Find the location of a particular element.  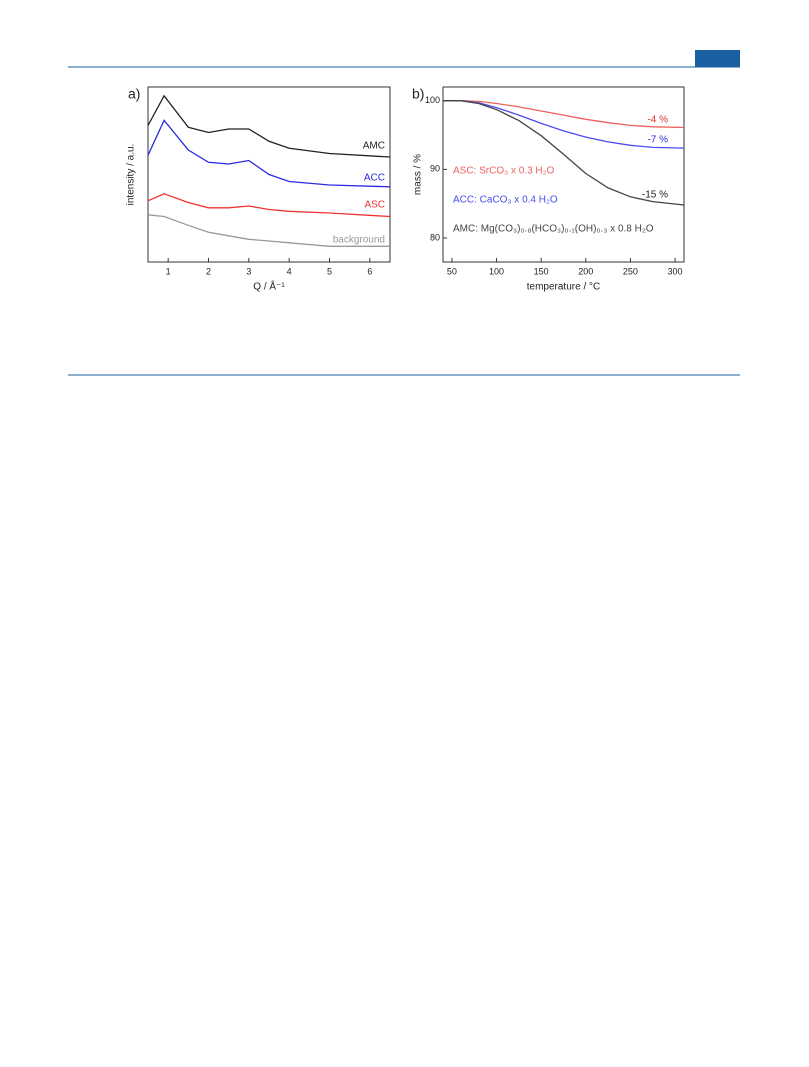

y-tick-label: 100 is located at coordinates (432, 100).